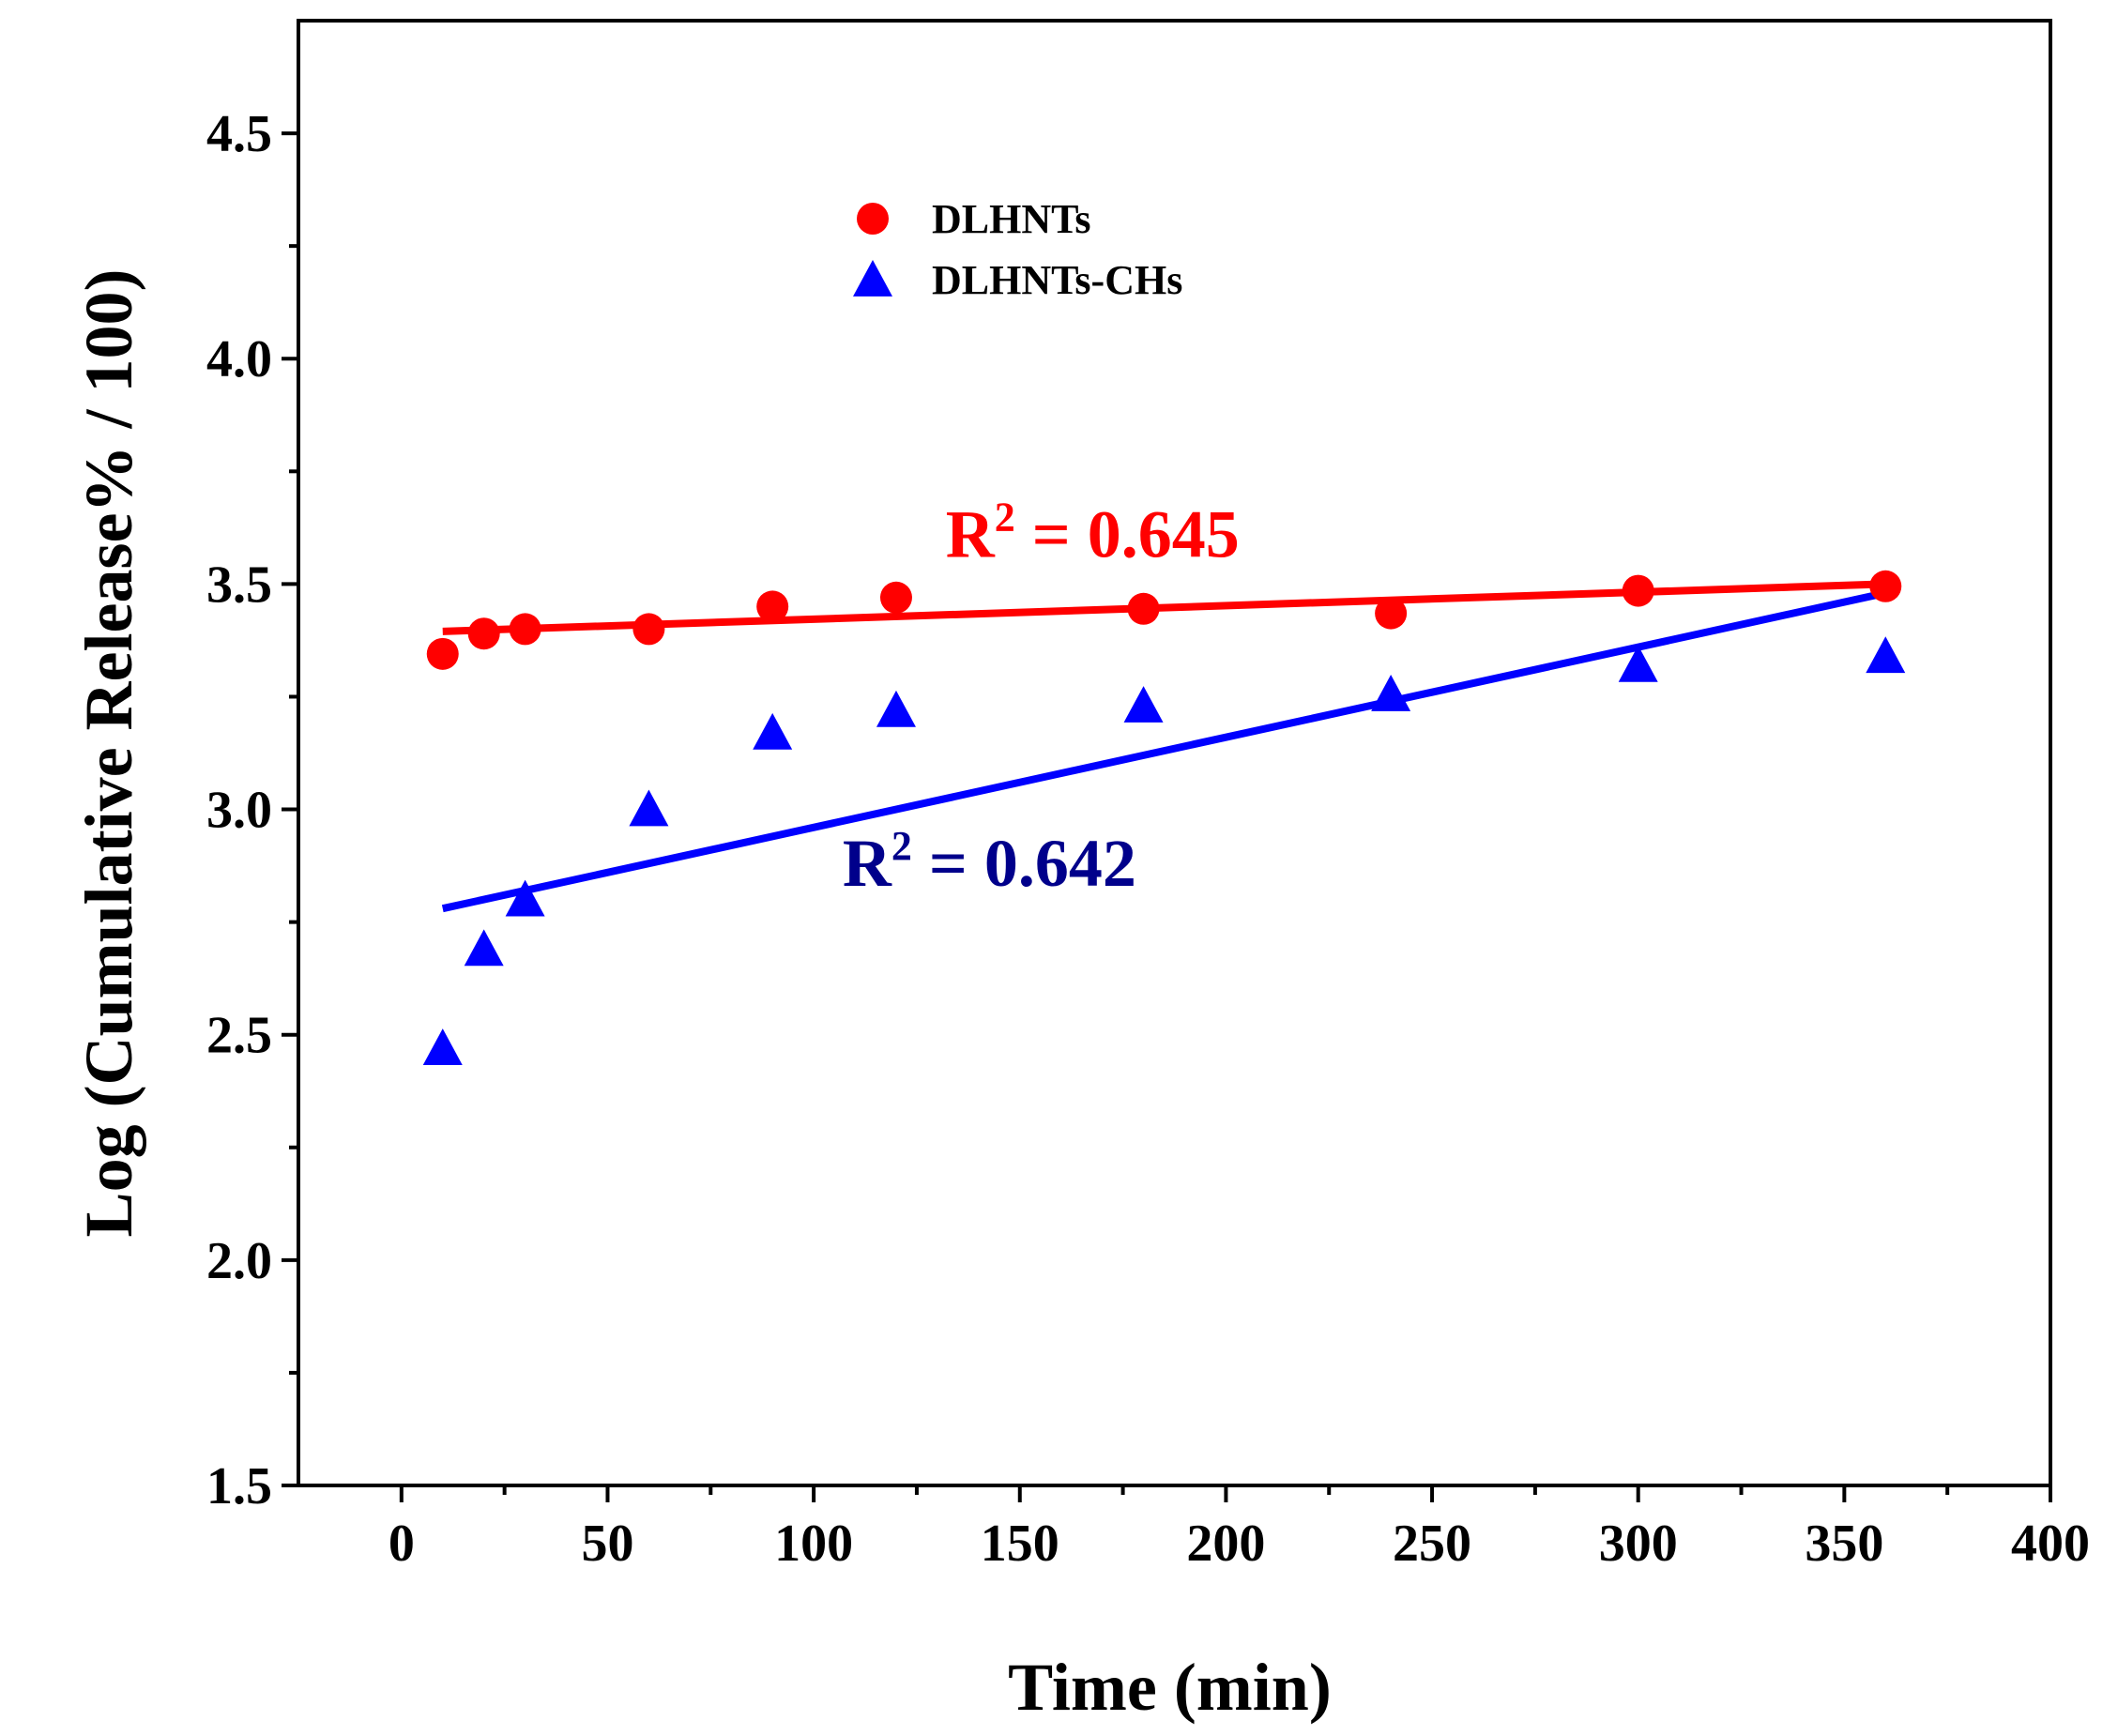 The height and width of the screenshot is (1736, 2118). Describe the element at coordinates (607, 1544) in the screenshot. I see `x-tick-label: 50` at that location.